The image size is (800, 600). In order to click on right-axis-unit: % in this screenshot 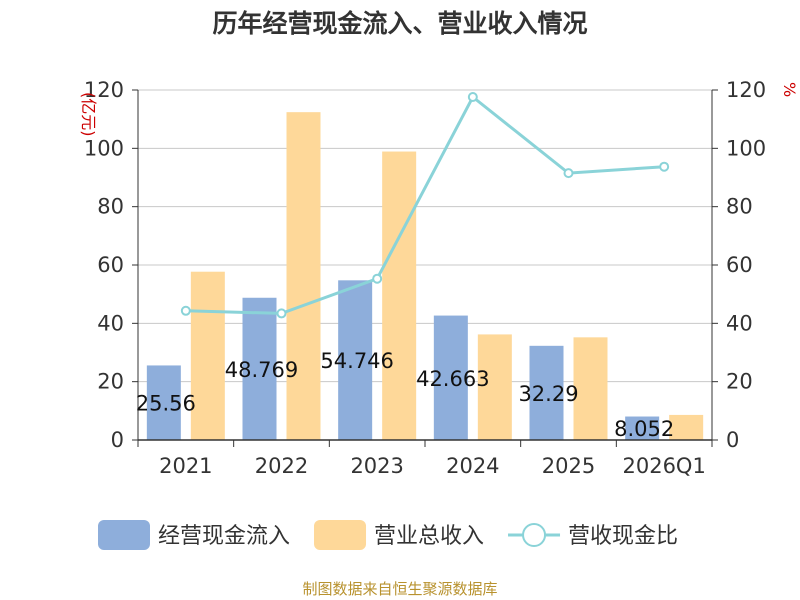, I will do `click(789, 89)`.